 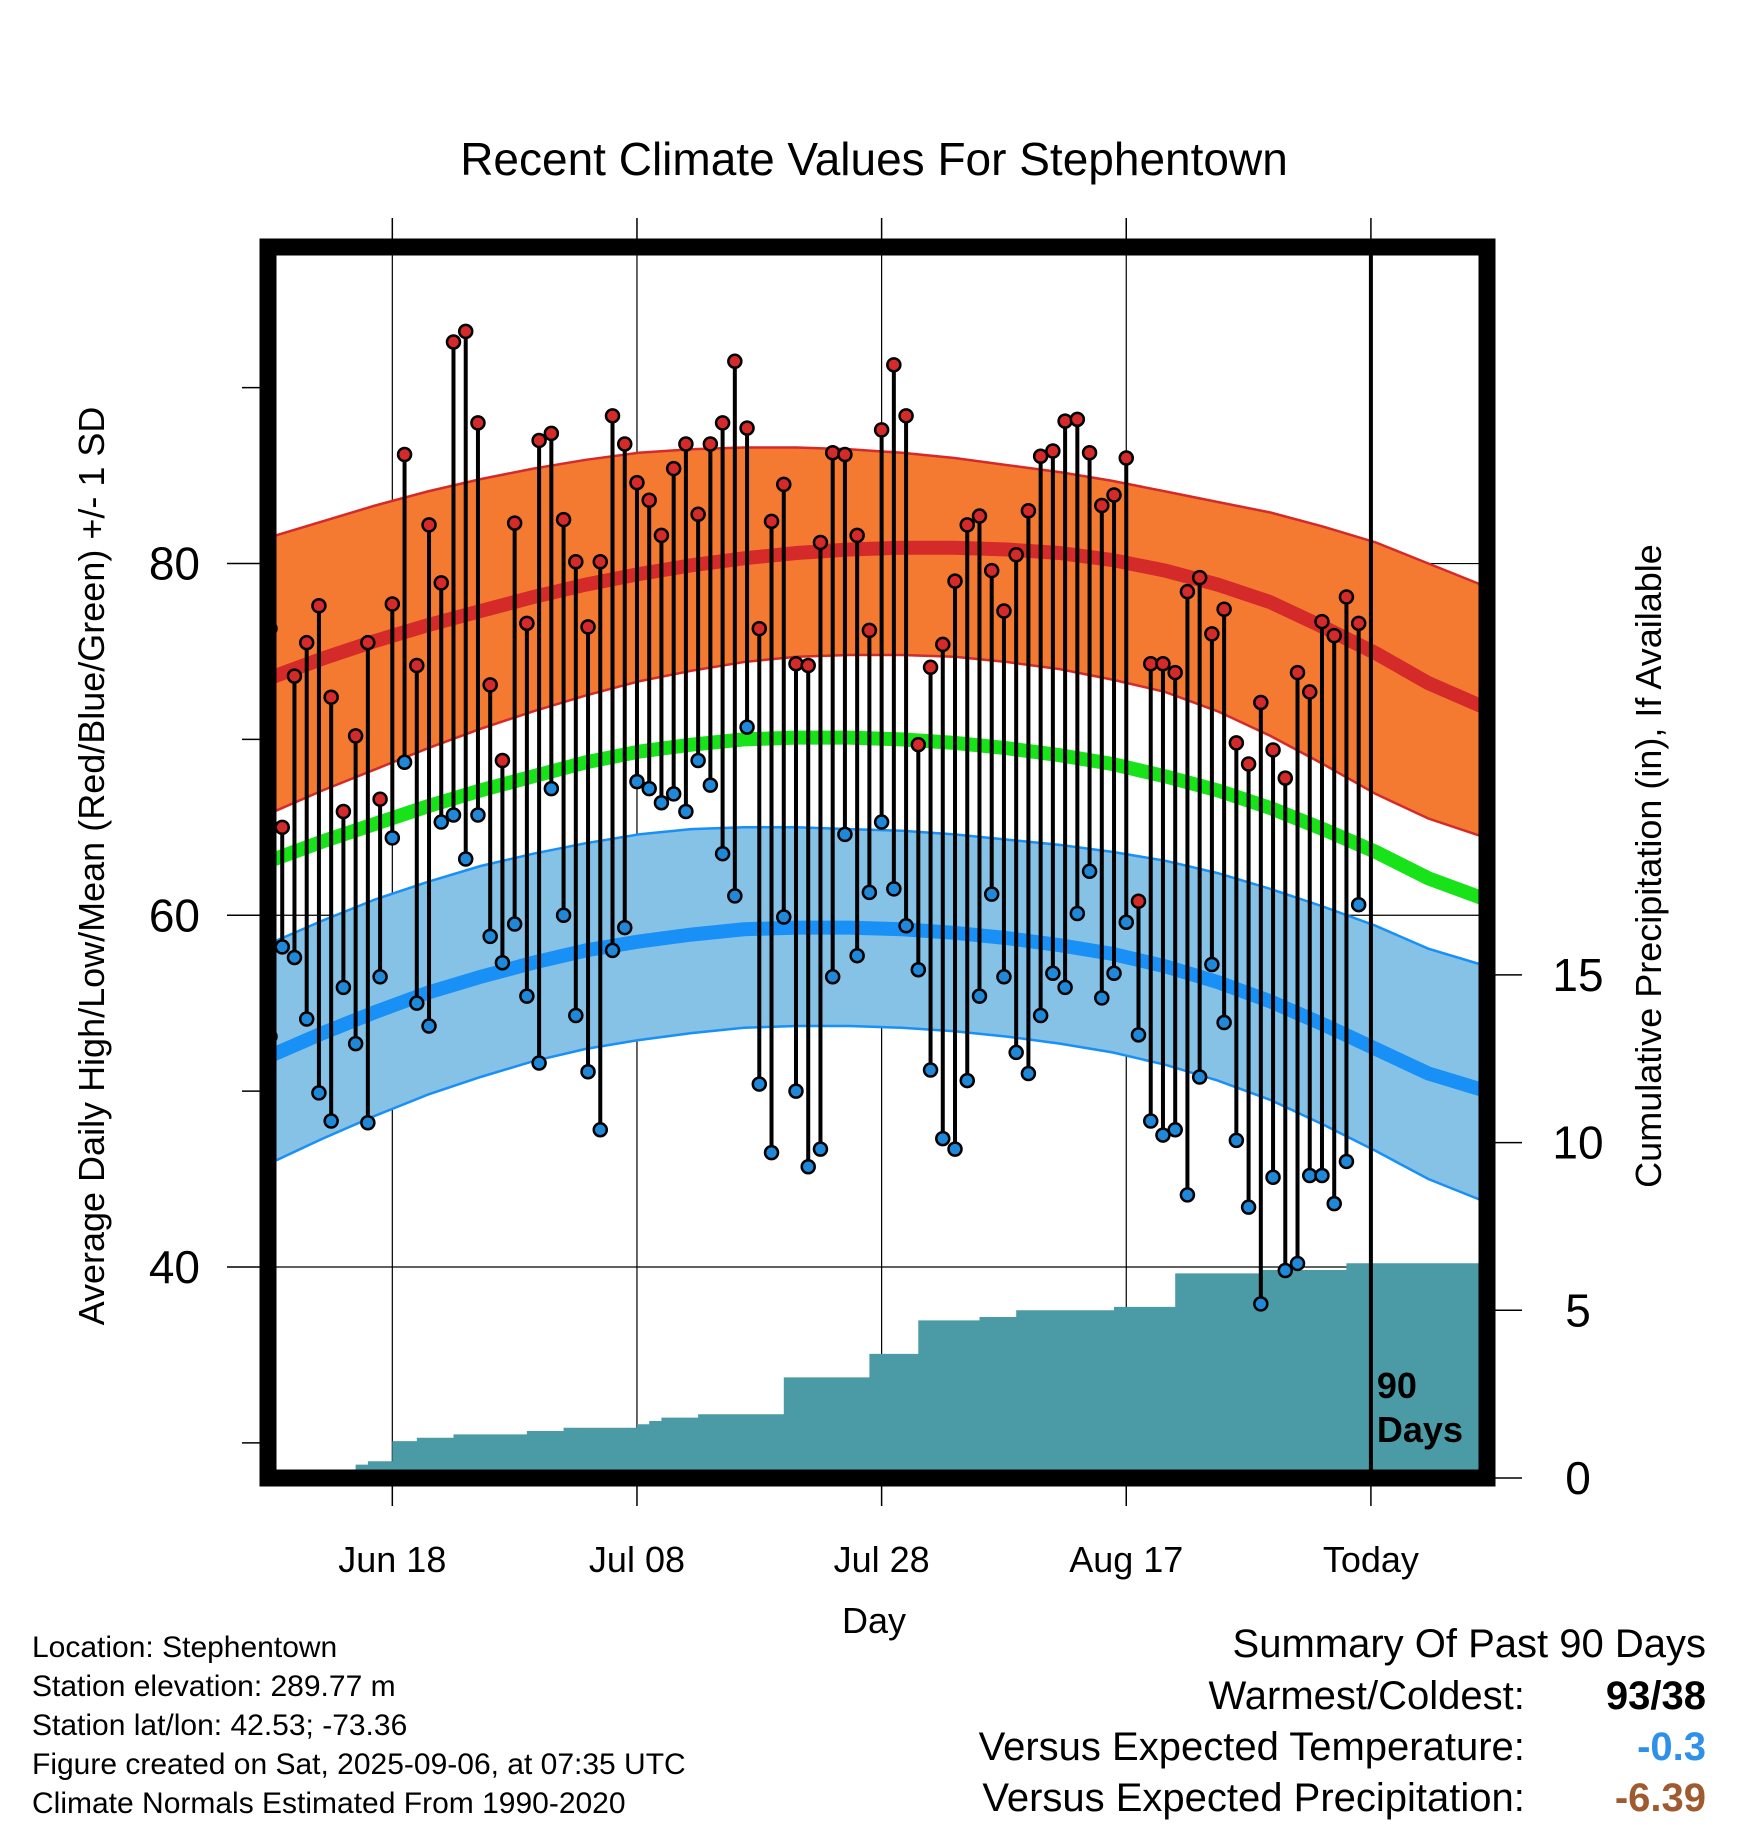 What do you see at coordinates (1577, 1143) in the screenshot?
I see `y2-tick-label: 10` at bounding box center [1577, 1143].